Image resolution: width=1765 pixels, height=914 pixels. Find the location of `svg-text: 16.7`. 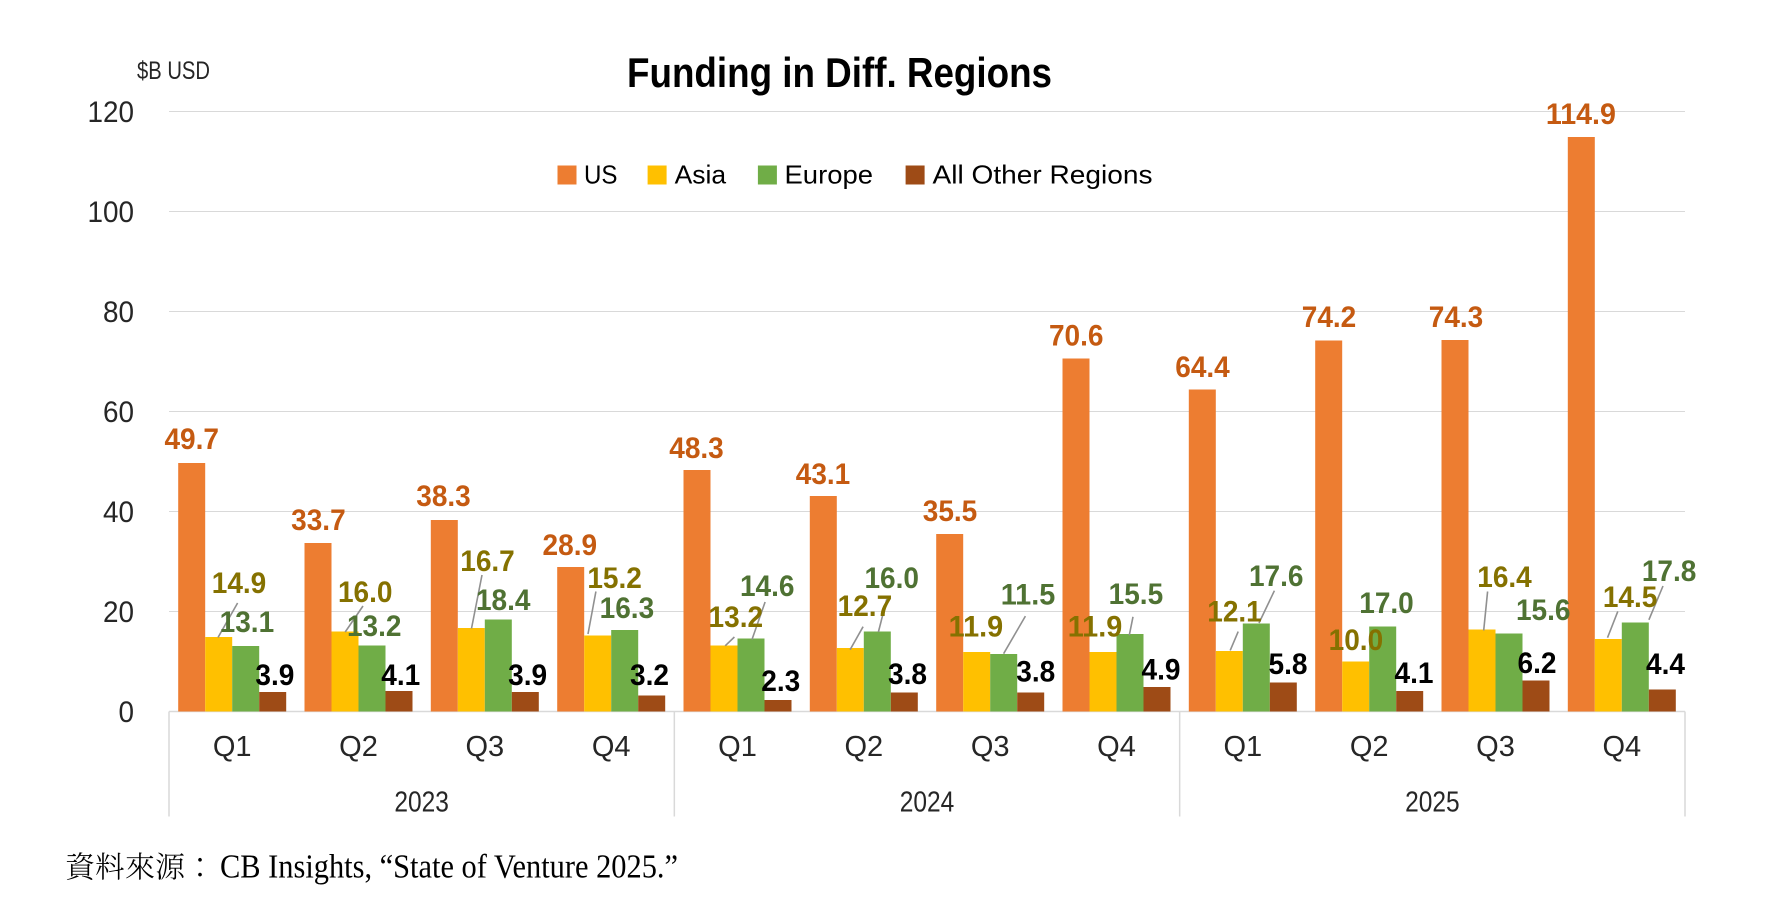

svg-text: 16.7 is located at coordinates (487, 561).